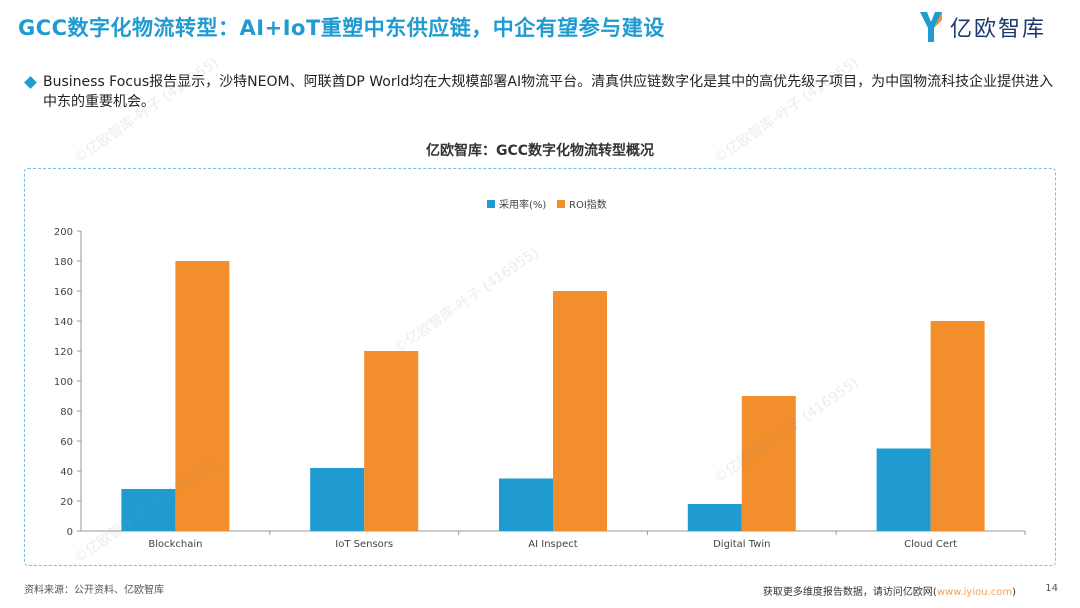 The width and height of the screenshot is (1080, 608). What do you see at coordinates (341, 28) in the screenshot?
I see `page-title: GCC数字化物流转型：AI+IoT重塑中东供应链，中企有望参与建设` at bounding box center [341, 28].